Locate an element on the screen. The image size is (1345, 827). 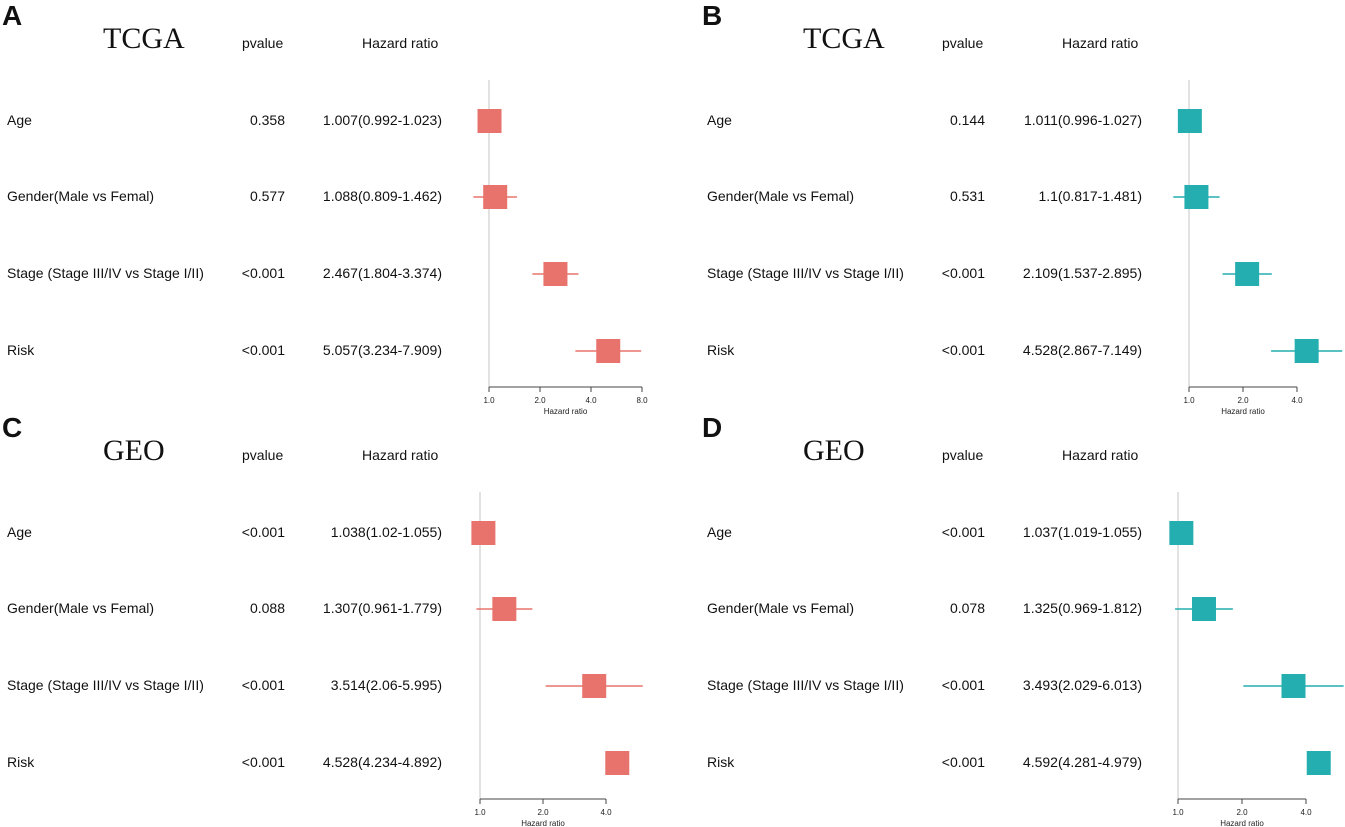
hazard-ratio-value: 1.325(0.969-1.812) is located at coordinates (1082, 608).